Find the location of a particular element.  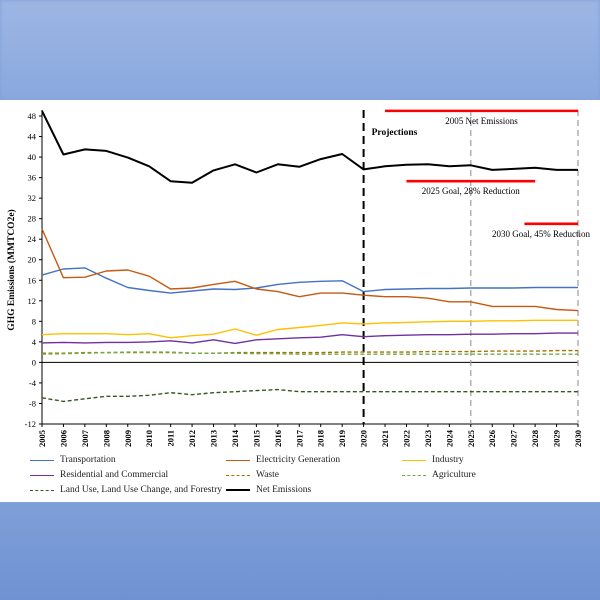

x-tick-label: 2018 is located at coordinates (321, 438).